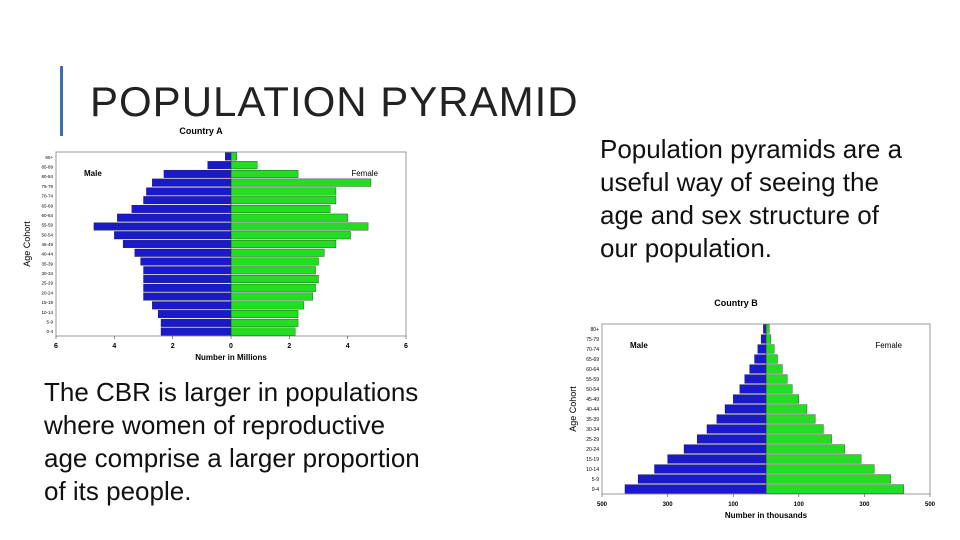 The height and width of the screenshot is (540, 960). What do you see at coordinates (592, 380) in the screenshot?
I see `y-tick-label: 55-59` at bounding box center [592, 380].